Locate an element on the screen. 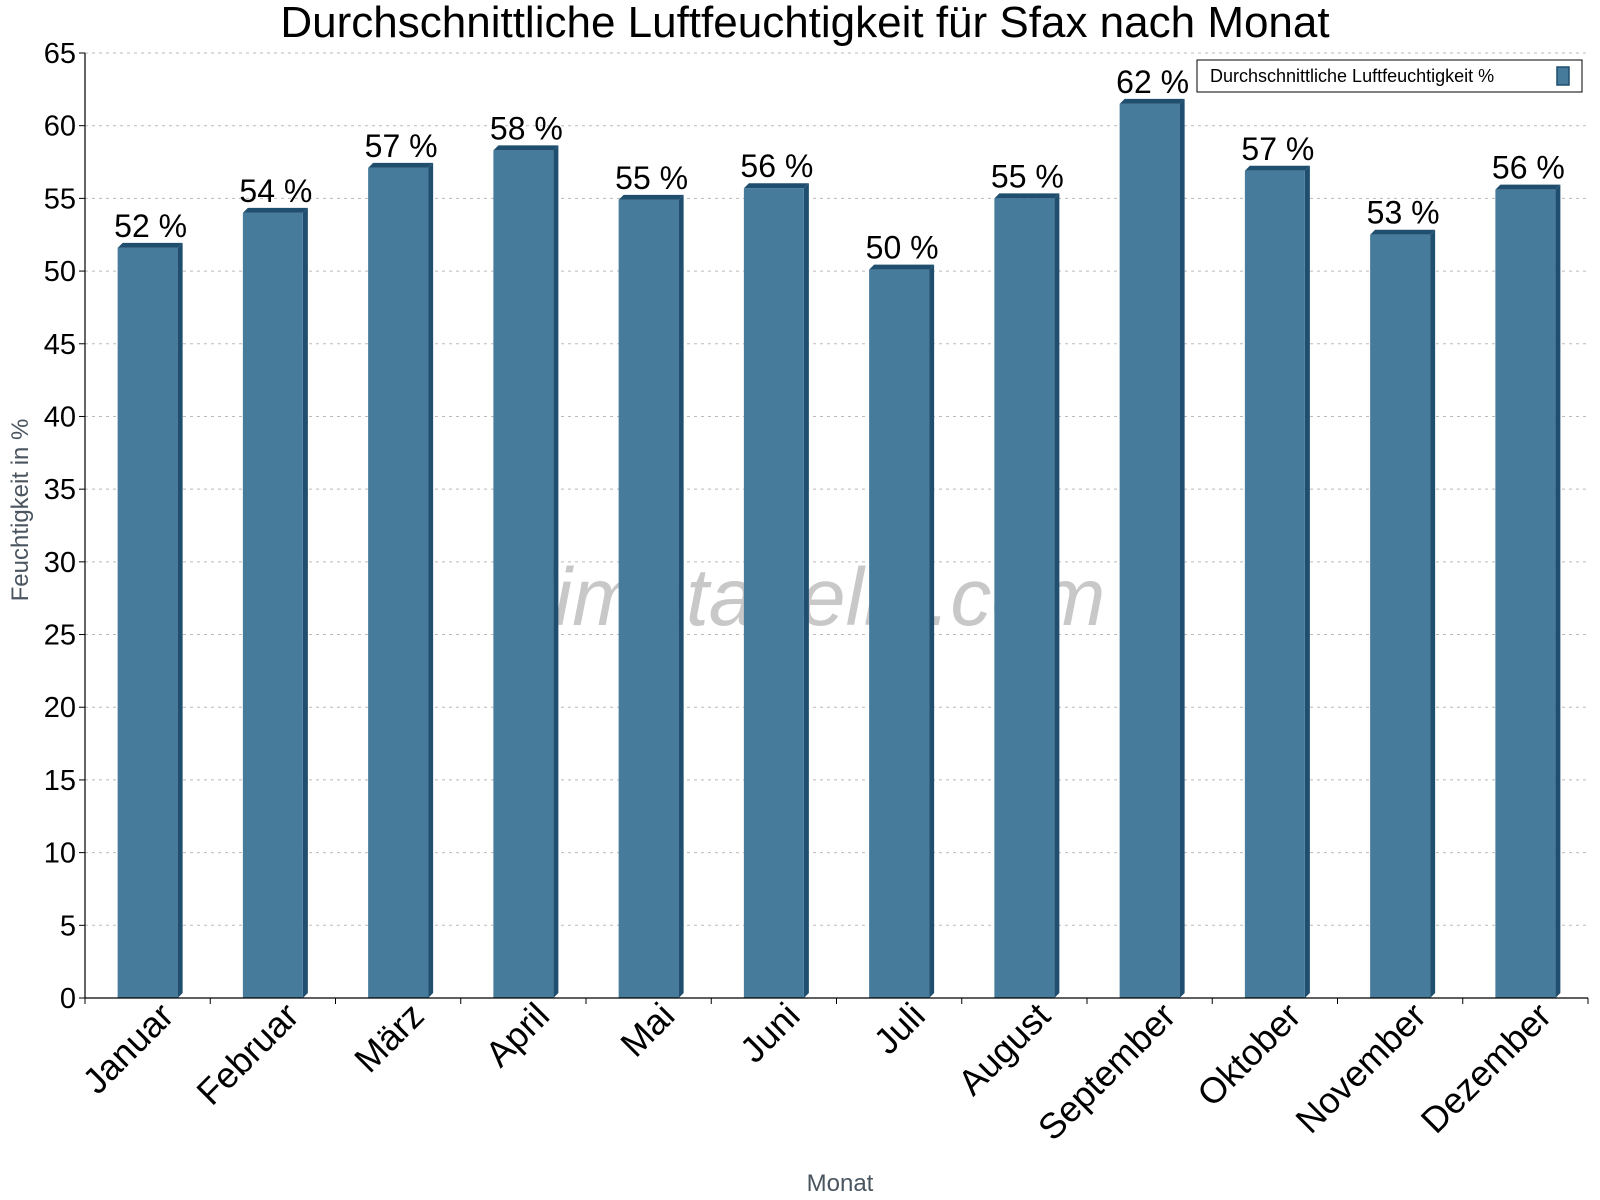  x-tick-label: Juni is located at coordinates (770, 1033).